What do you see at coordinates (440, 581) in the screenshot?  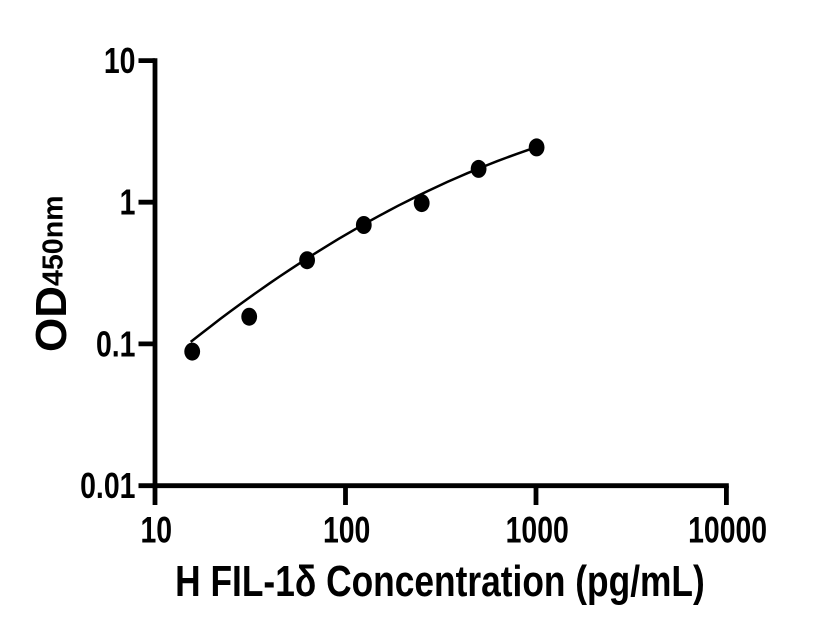 I see `svg-text: H FIL-1δ Concentration (pg/mL)` at bounding box center [440, 581].